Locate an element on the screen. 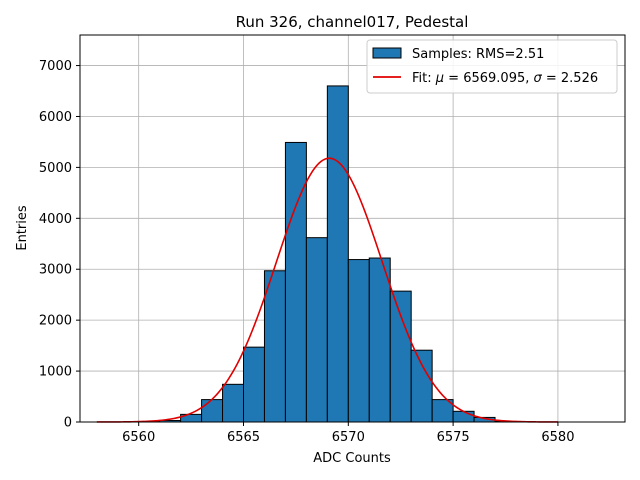 The width and height of the screenshot is (640, 480). legend-swatch-samples is located at coordinates (387, 53).